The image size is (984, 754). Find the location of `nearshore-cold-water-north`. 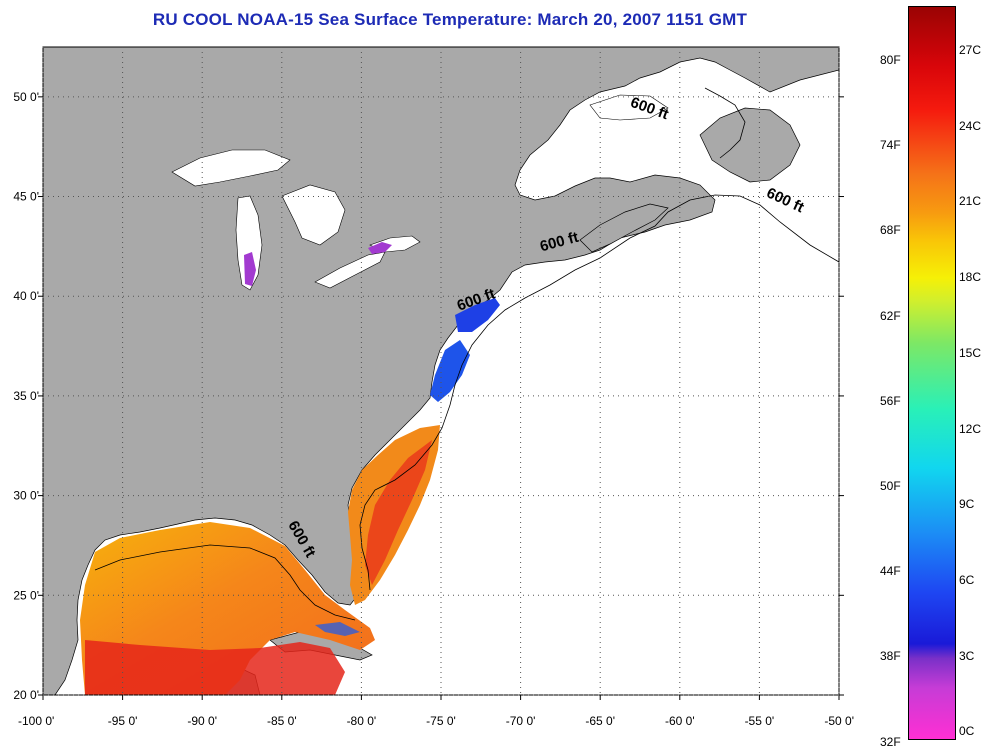

nearshore-cold-water-north is located at coordinates (477, 315).